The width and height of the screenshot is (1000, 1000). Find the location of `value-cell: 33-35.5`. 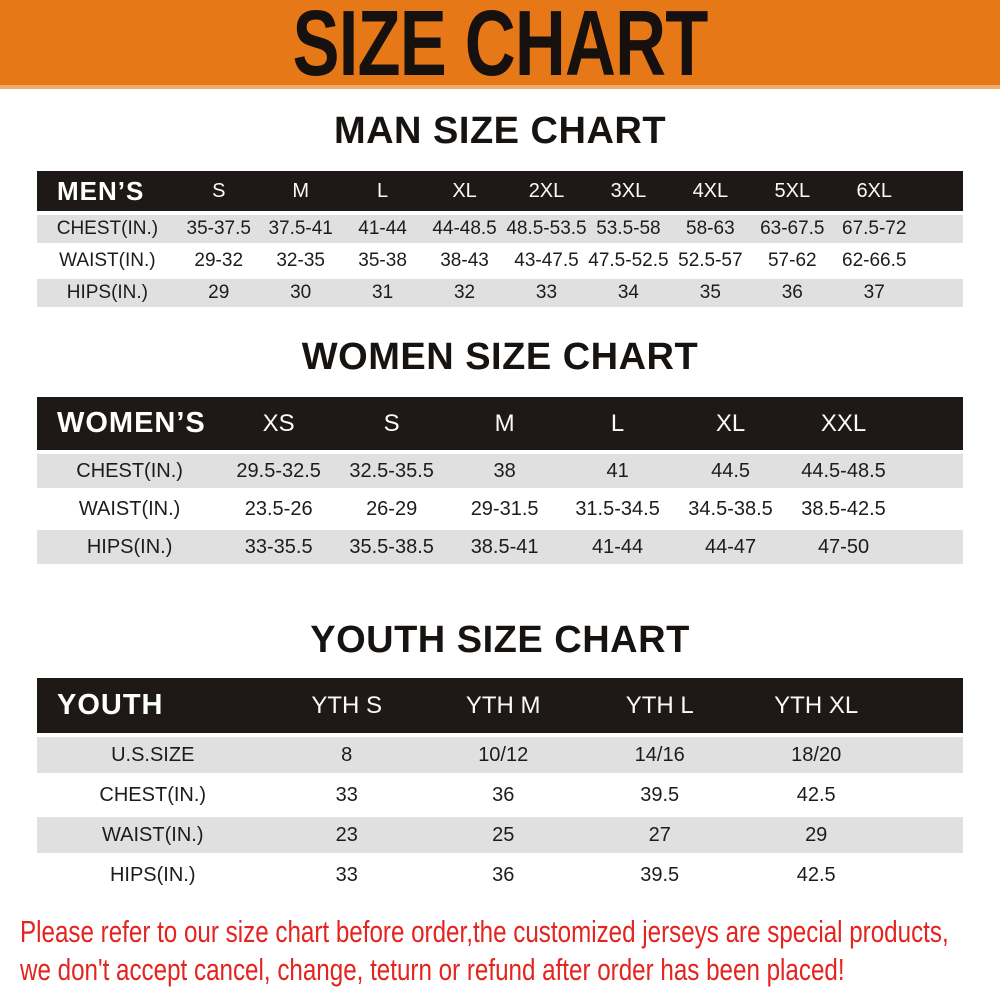

value-cell: 33-35.5 is located at coordinates (278, 546).